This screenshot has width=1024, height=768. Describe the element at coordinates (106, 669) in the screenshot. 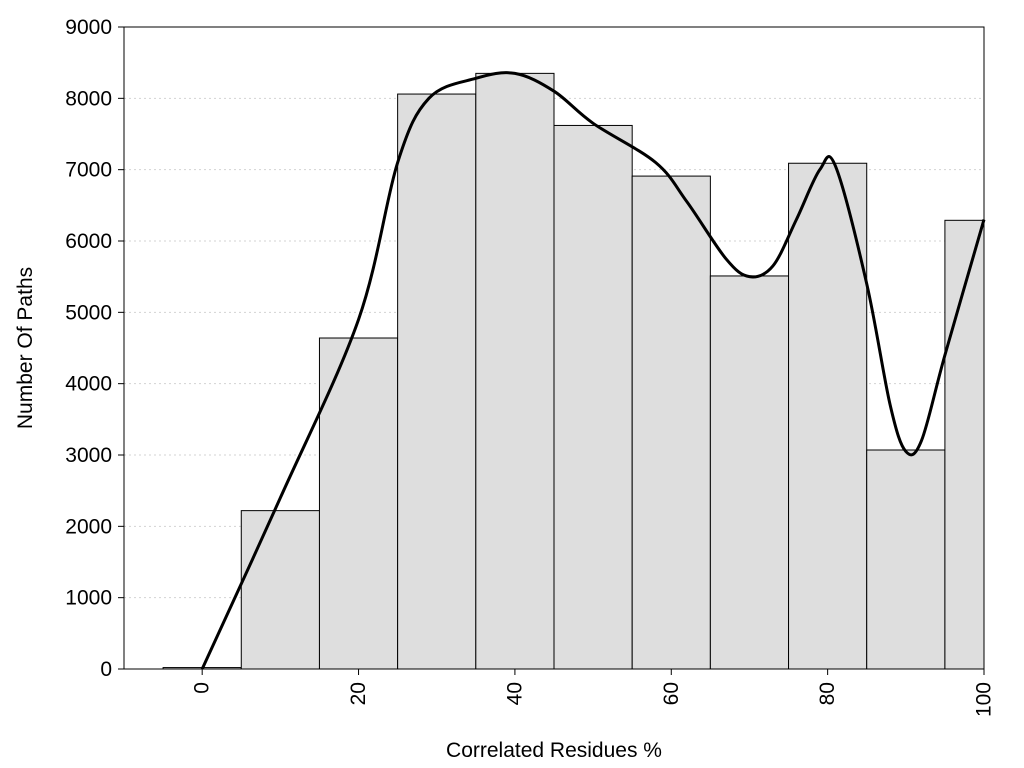

I see `y-tick-label: 0` at that location.